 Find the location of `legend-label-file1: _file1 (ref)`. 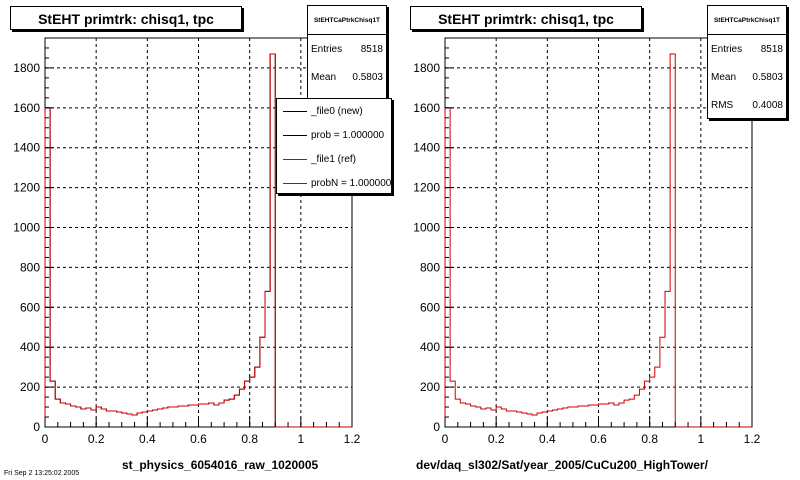

legend-label-file1: _file1 (ref) is located at coordinates (334, 159).